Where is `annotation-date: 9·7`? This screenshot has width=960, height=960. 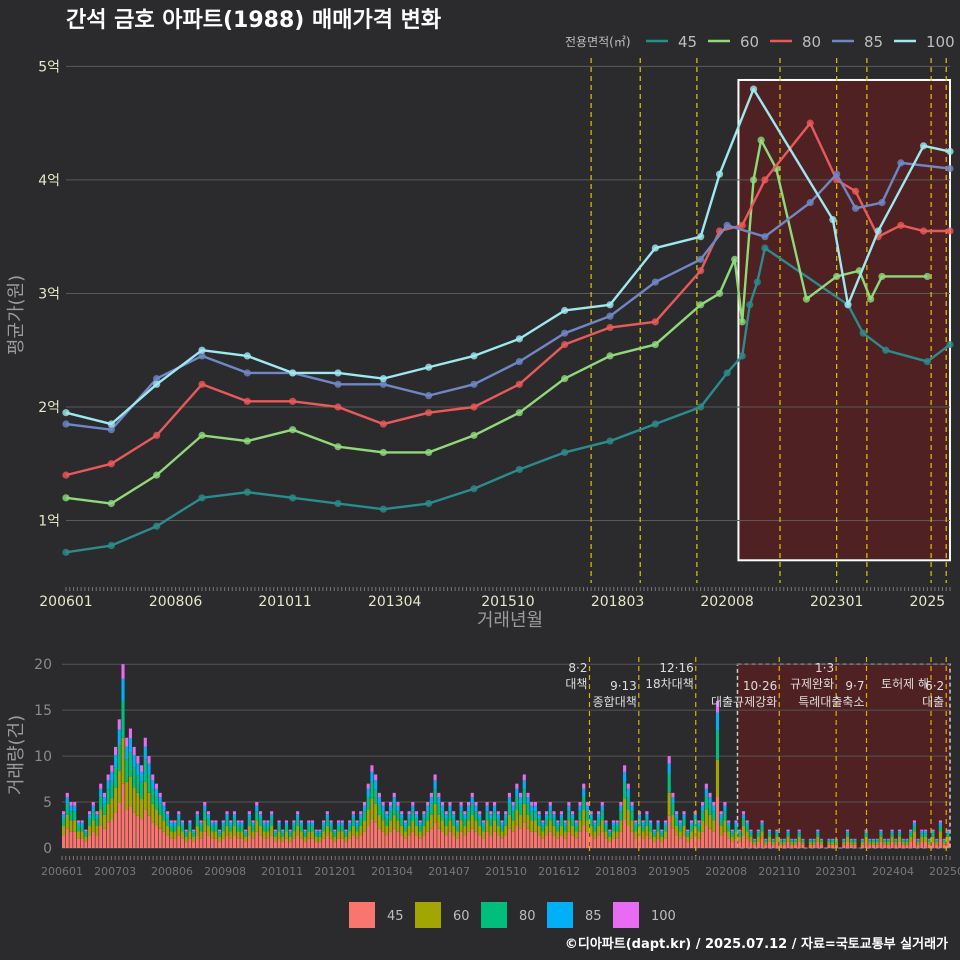
annotation-date: 9·7 is located at coordinates (854, 686).